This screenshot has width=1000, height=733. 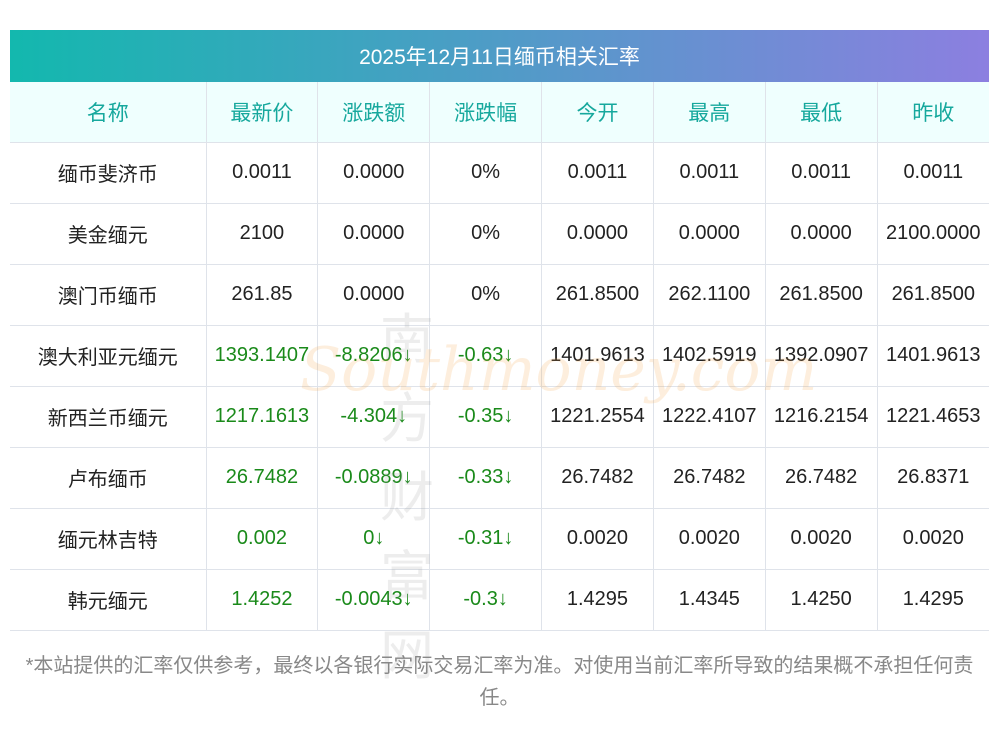 What do you see at coordinates (261, 173) in the screenshot?
I see `cell-price: 0.0011` at bounding box center [261, 173].